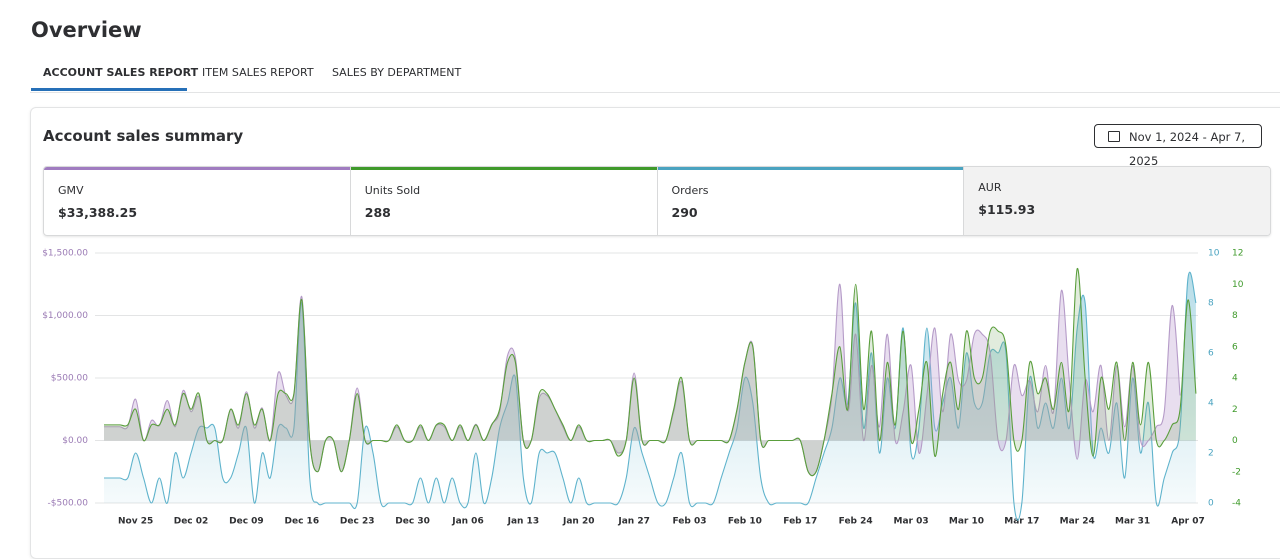 This screenshot has height=559, width=1280. Describe the element at coordinates (811, 201) in the screenshot. I see `kpi-card: Orders 290` at that location.